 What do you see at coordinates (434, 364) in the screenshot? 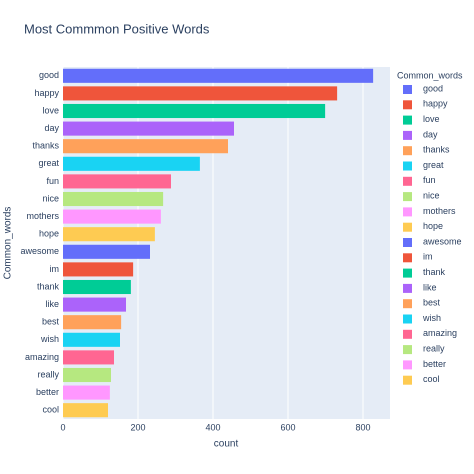
I see `legend-label: better` at bounding box center [434, 364].